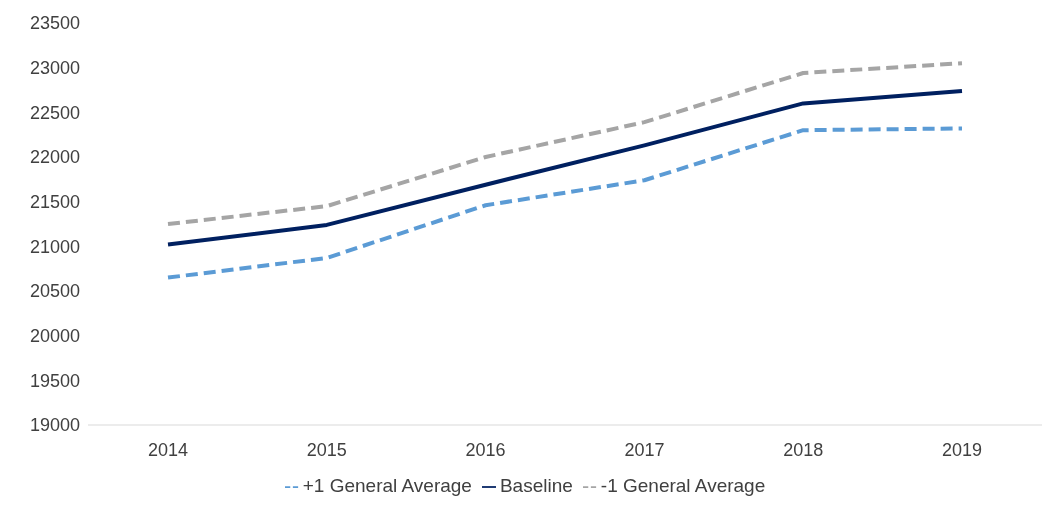  What do you see at coordinates (54, 112) in the screenshot?
I see `y-tick-label: 22500` at bounding box center [54, 112].